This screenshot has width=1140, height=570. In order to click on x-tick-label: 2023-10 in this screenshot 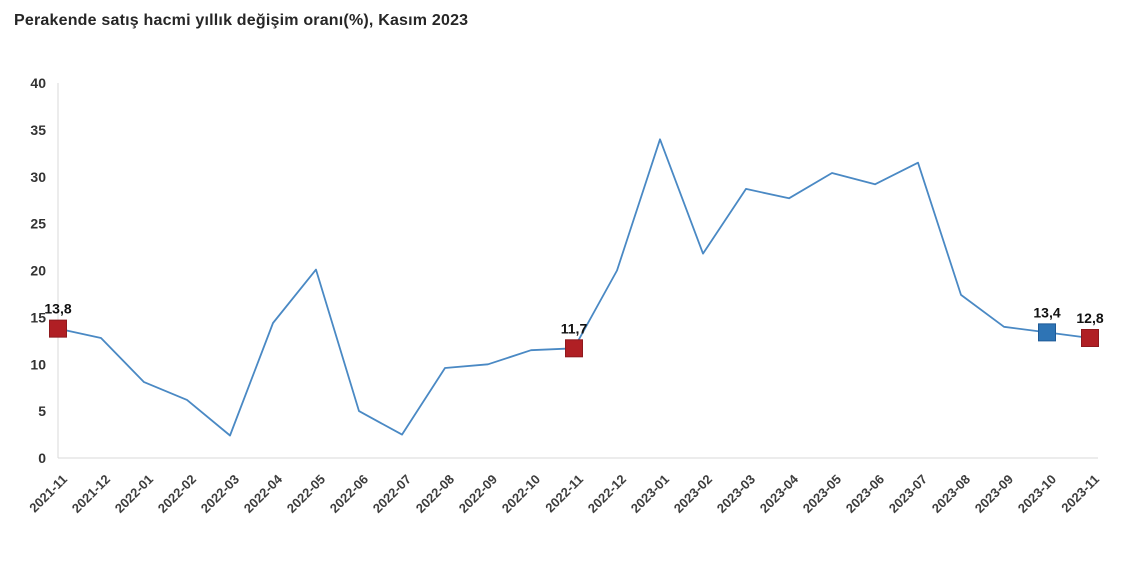, I will do `click(1037, 494)`.